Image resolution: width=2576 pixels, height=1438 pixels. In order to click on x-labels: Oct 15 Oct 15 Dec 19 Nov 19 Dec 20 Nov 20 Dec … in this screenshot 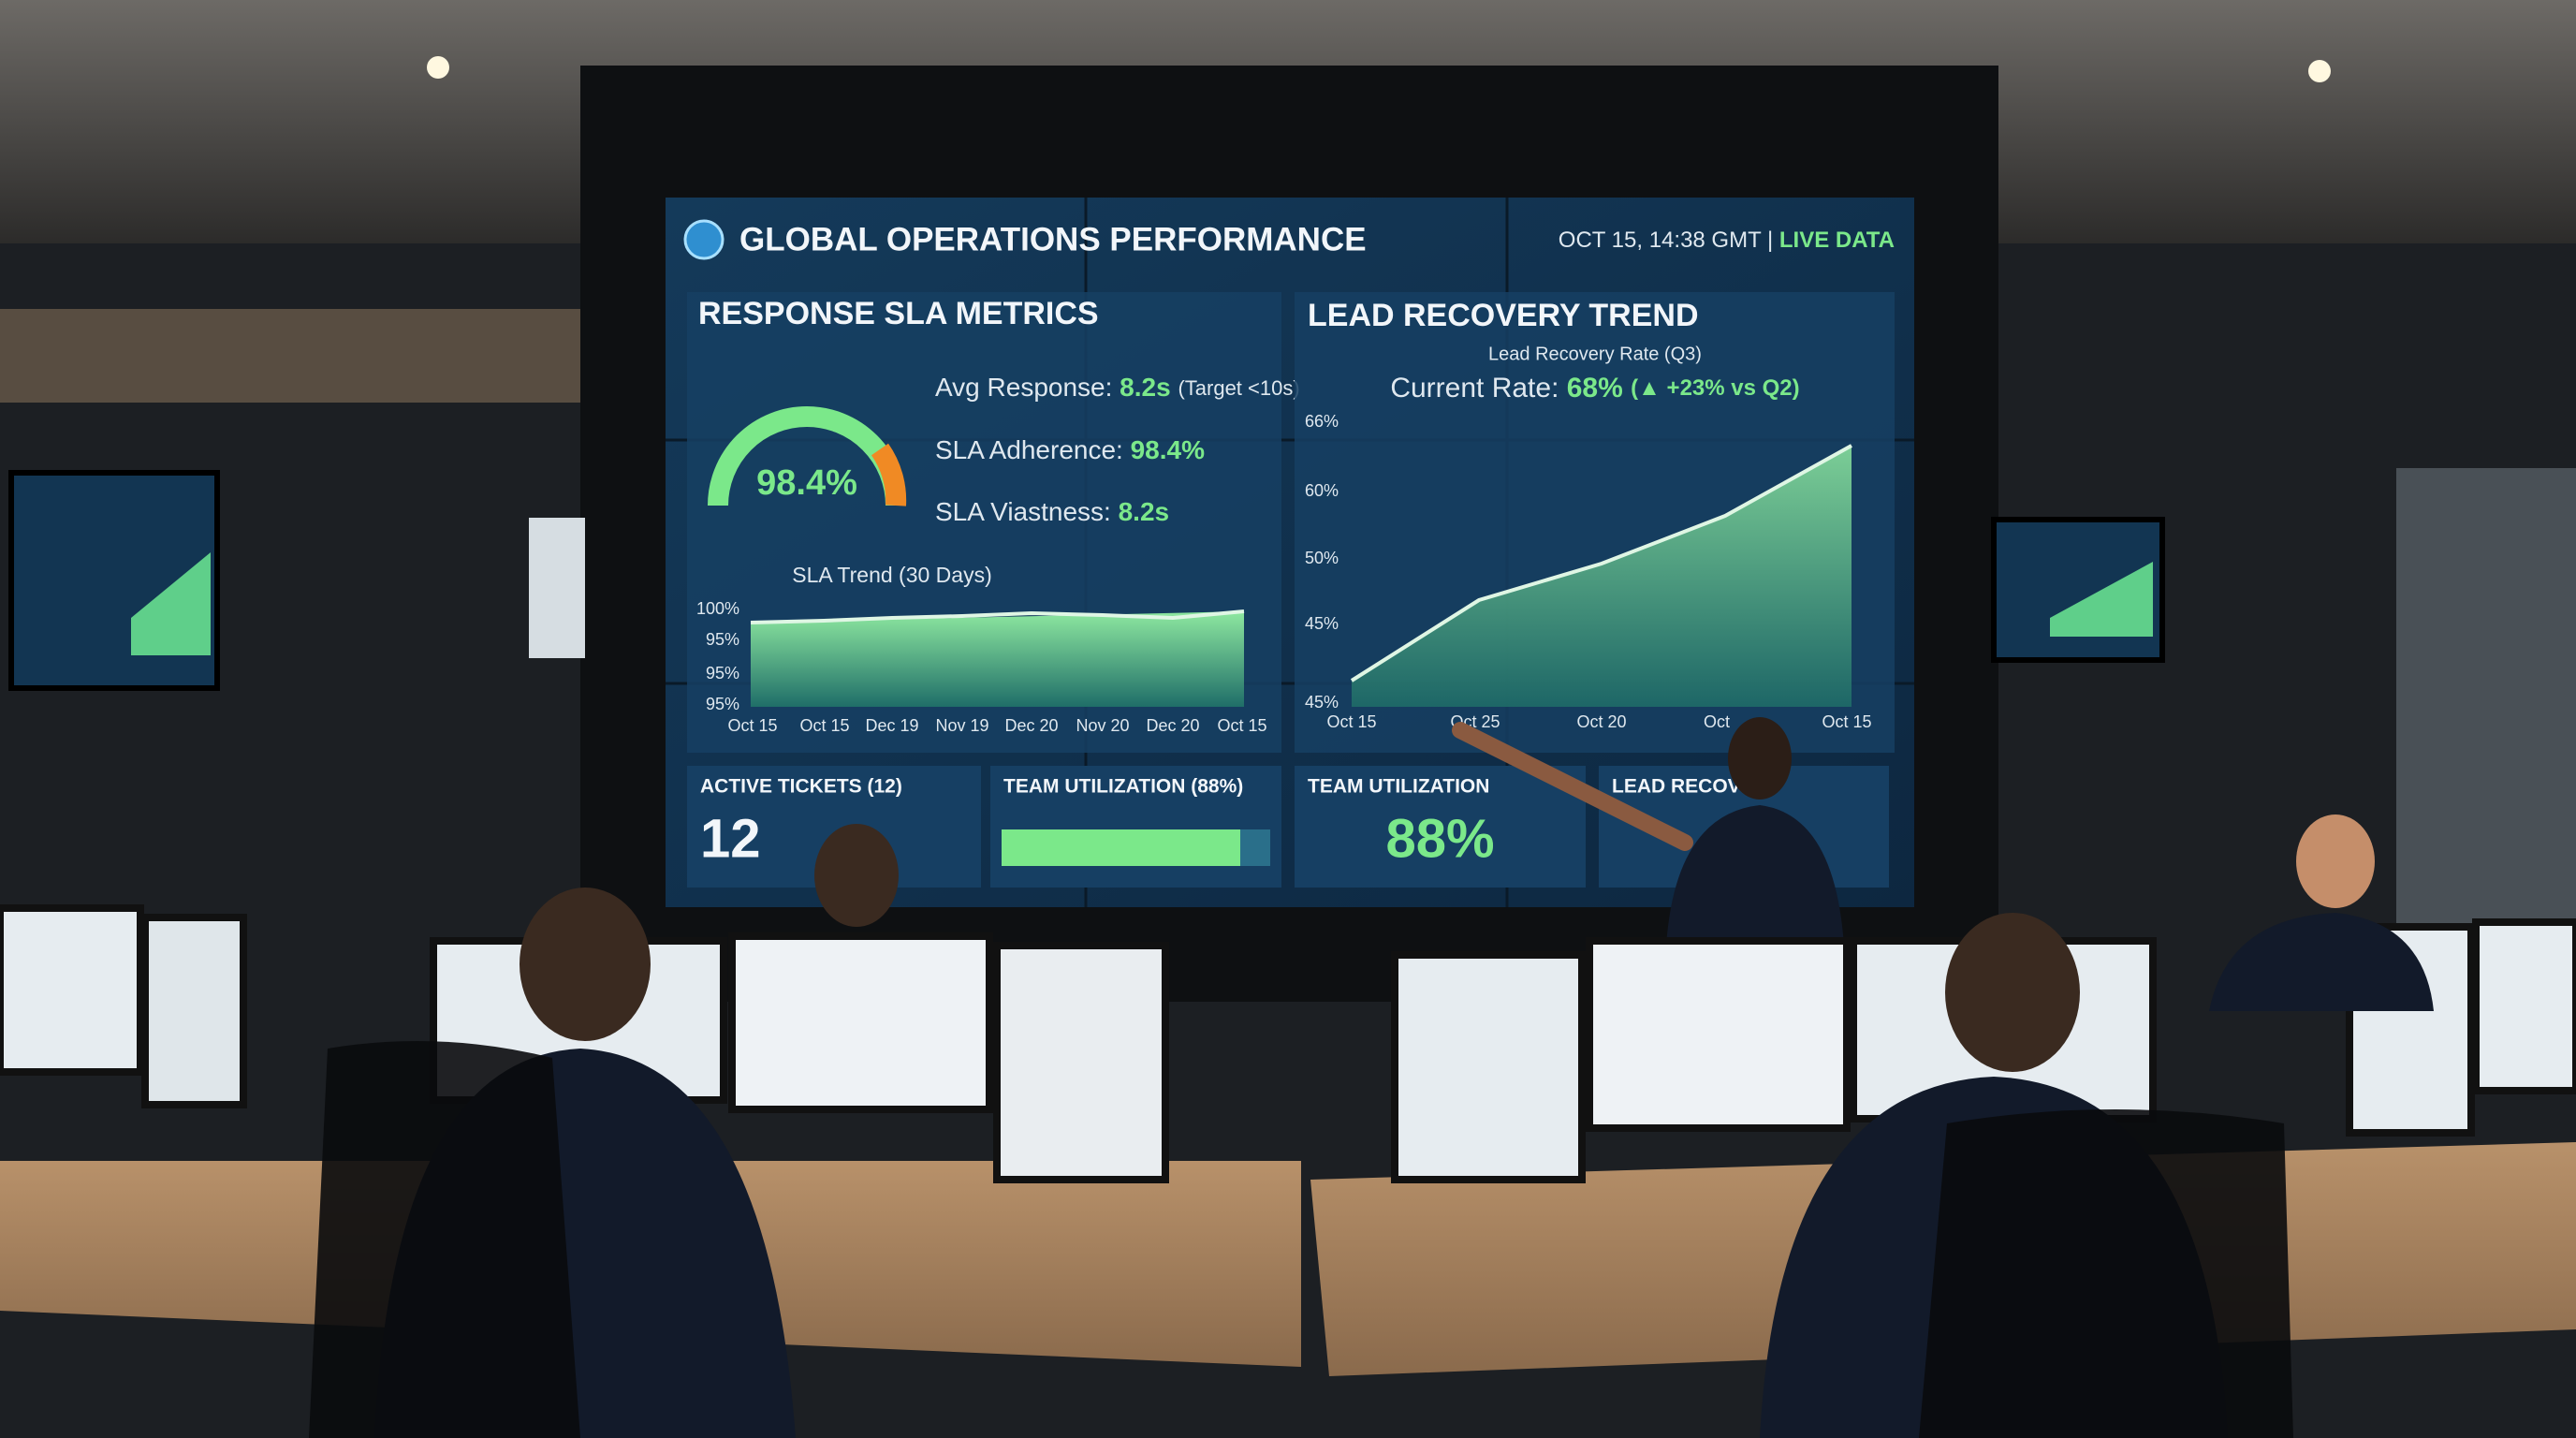, I will do `click(996, 725)`.